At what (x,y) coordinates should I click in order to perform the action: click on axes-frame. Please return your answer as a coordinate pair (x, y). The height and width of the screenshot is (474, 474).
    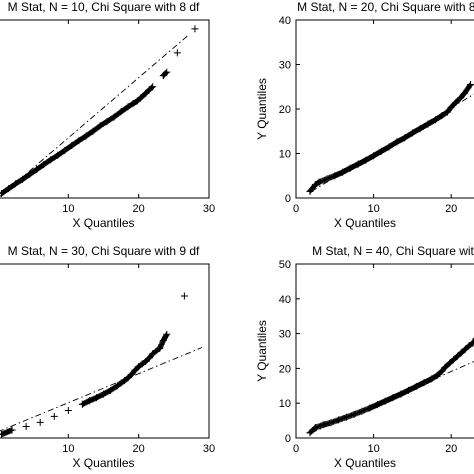
    Looking at the image, I should click on (384, 351).